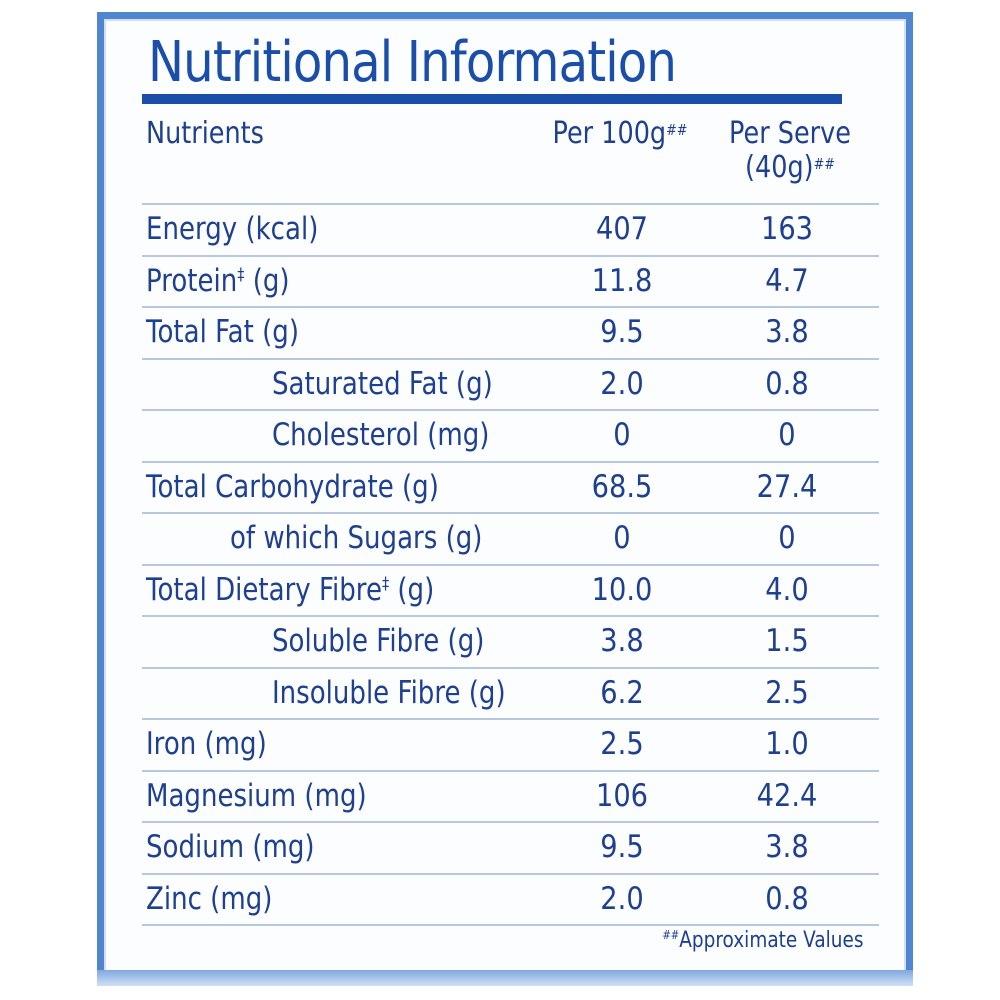 This screenshot has width=1000, height=1000. What do you see at coordinates (510, 231) in the screenshot?
I see `table-row: Energy (kcal) 407 163` at bounding box center [510, 231].